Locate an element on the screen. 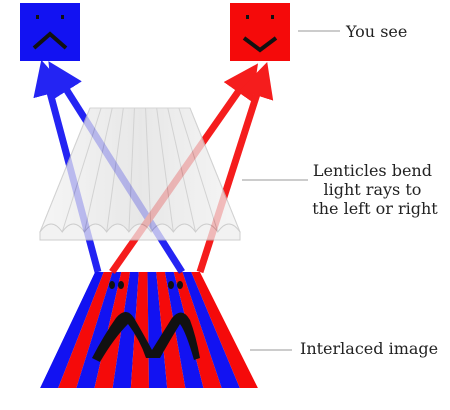  face-right is located at coordinates (260, 32).